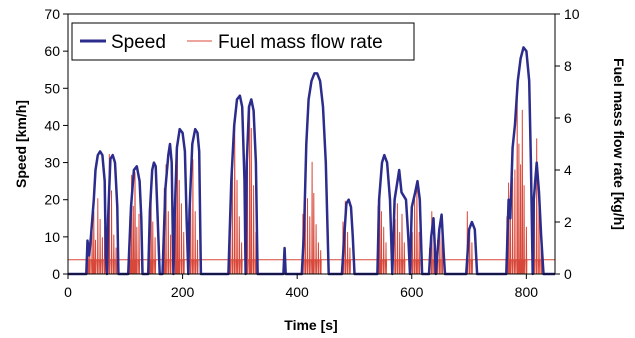  What do you see at coordinates (568, 66) in the screenshot?
I see `y2-tick-label: 8` at bounding box center [568, 66].